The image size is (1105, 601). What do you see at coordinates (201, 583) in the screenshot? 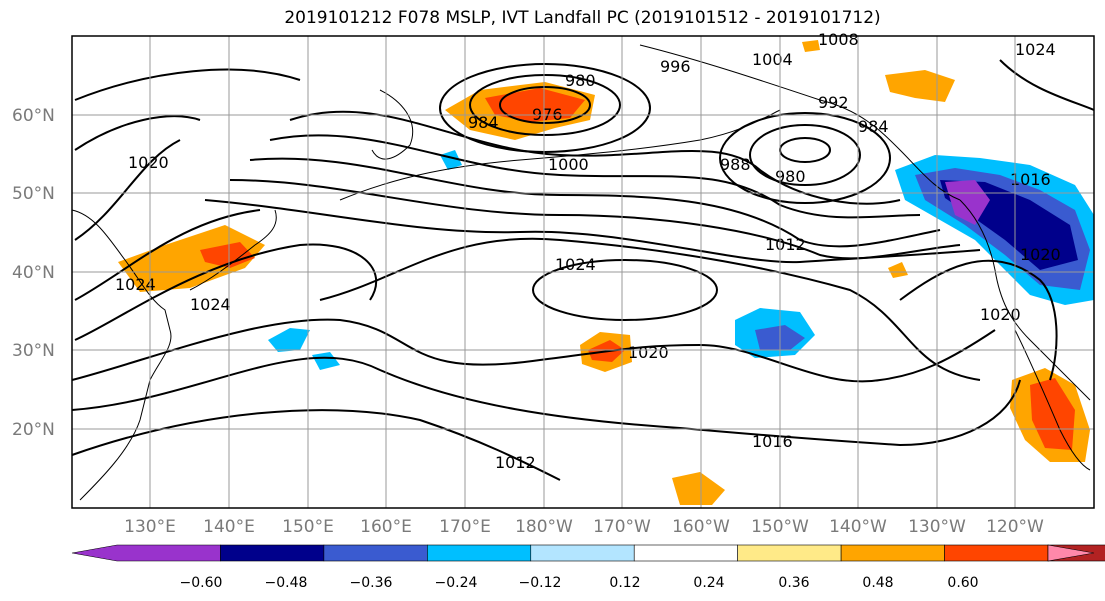
I see `colorbar-tick-label: −0.60` at bounding box center [201, 583].